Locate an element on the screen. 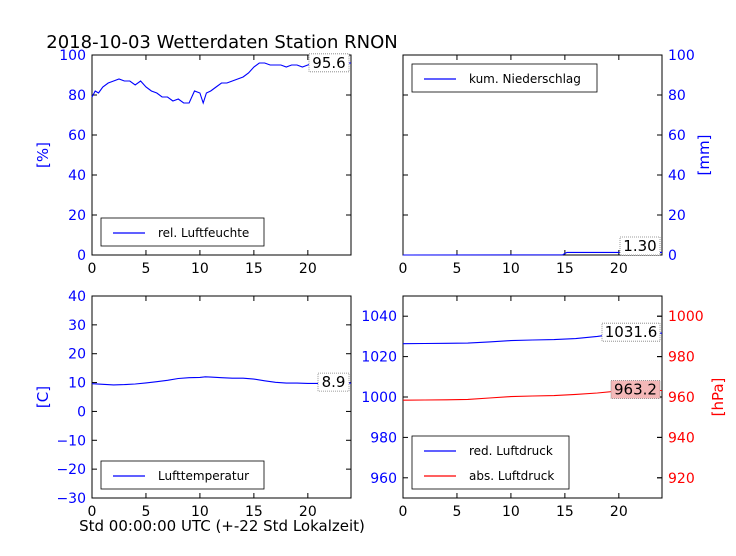  legend-label: Lufttemperatur is located at coordinates (203, 476).